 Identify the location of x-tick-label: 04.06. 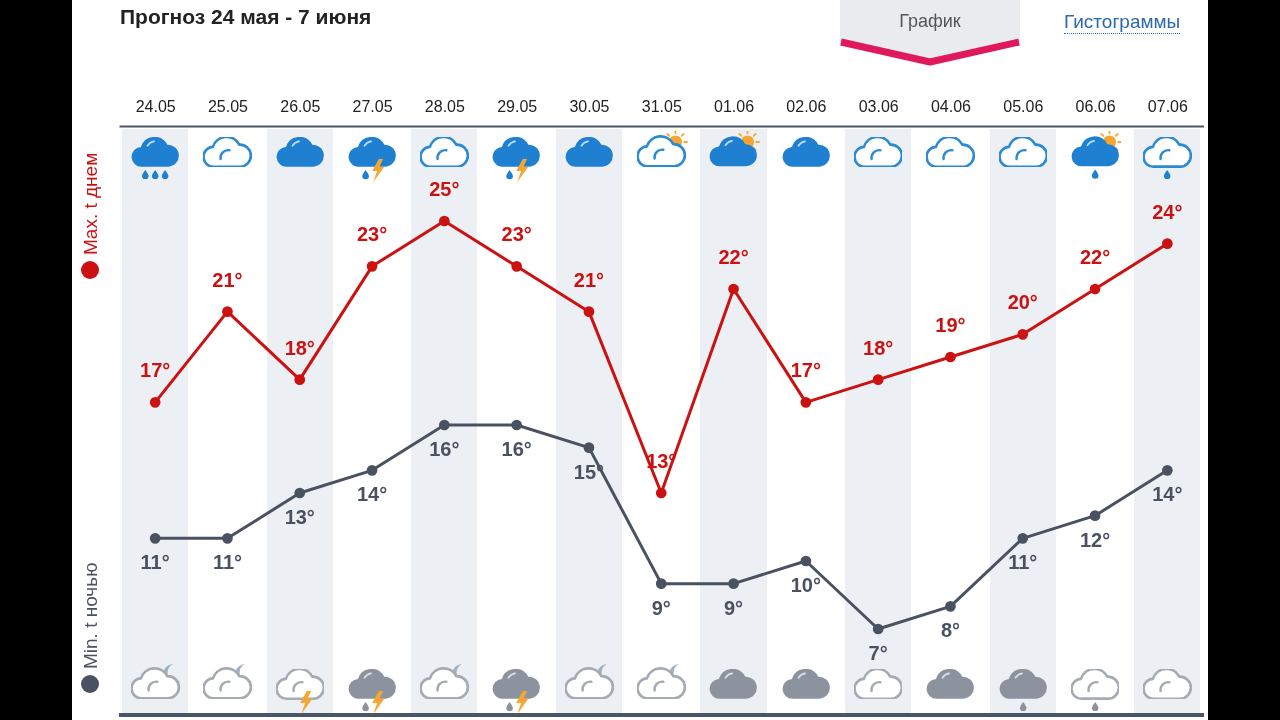
(951, 106).